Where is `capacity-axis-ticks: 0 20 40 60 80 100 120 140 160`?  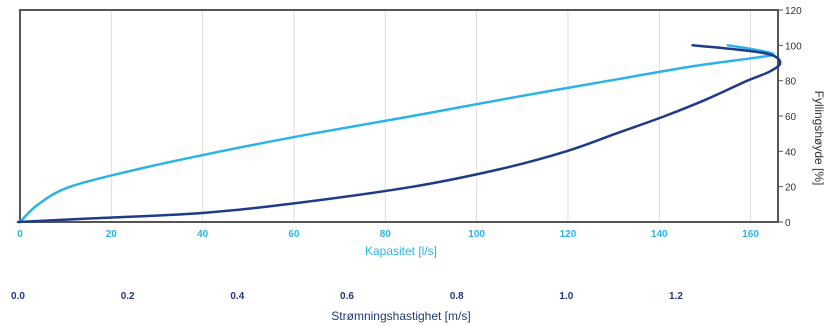
capacity-axis-ticks: 0 20 40 60 80 100 120 140 160 is located at coordinates (388, 234).